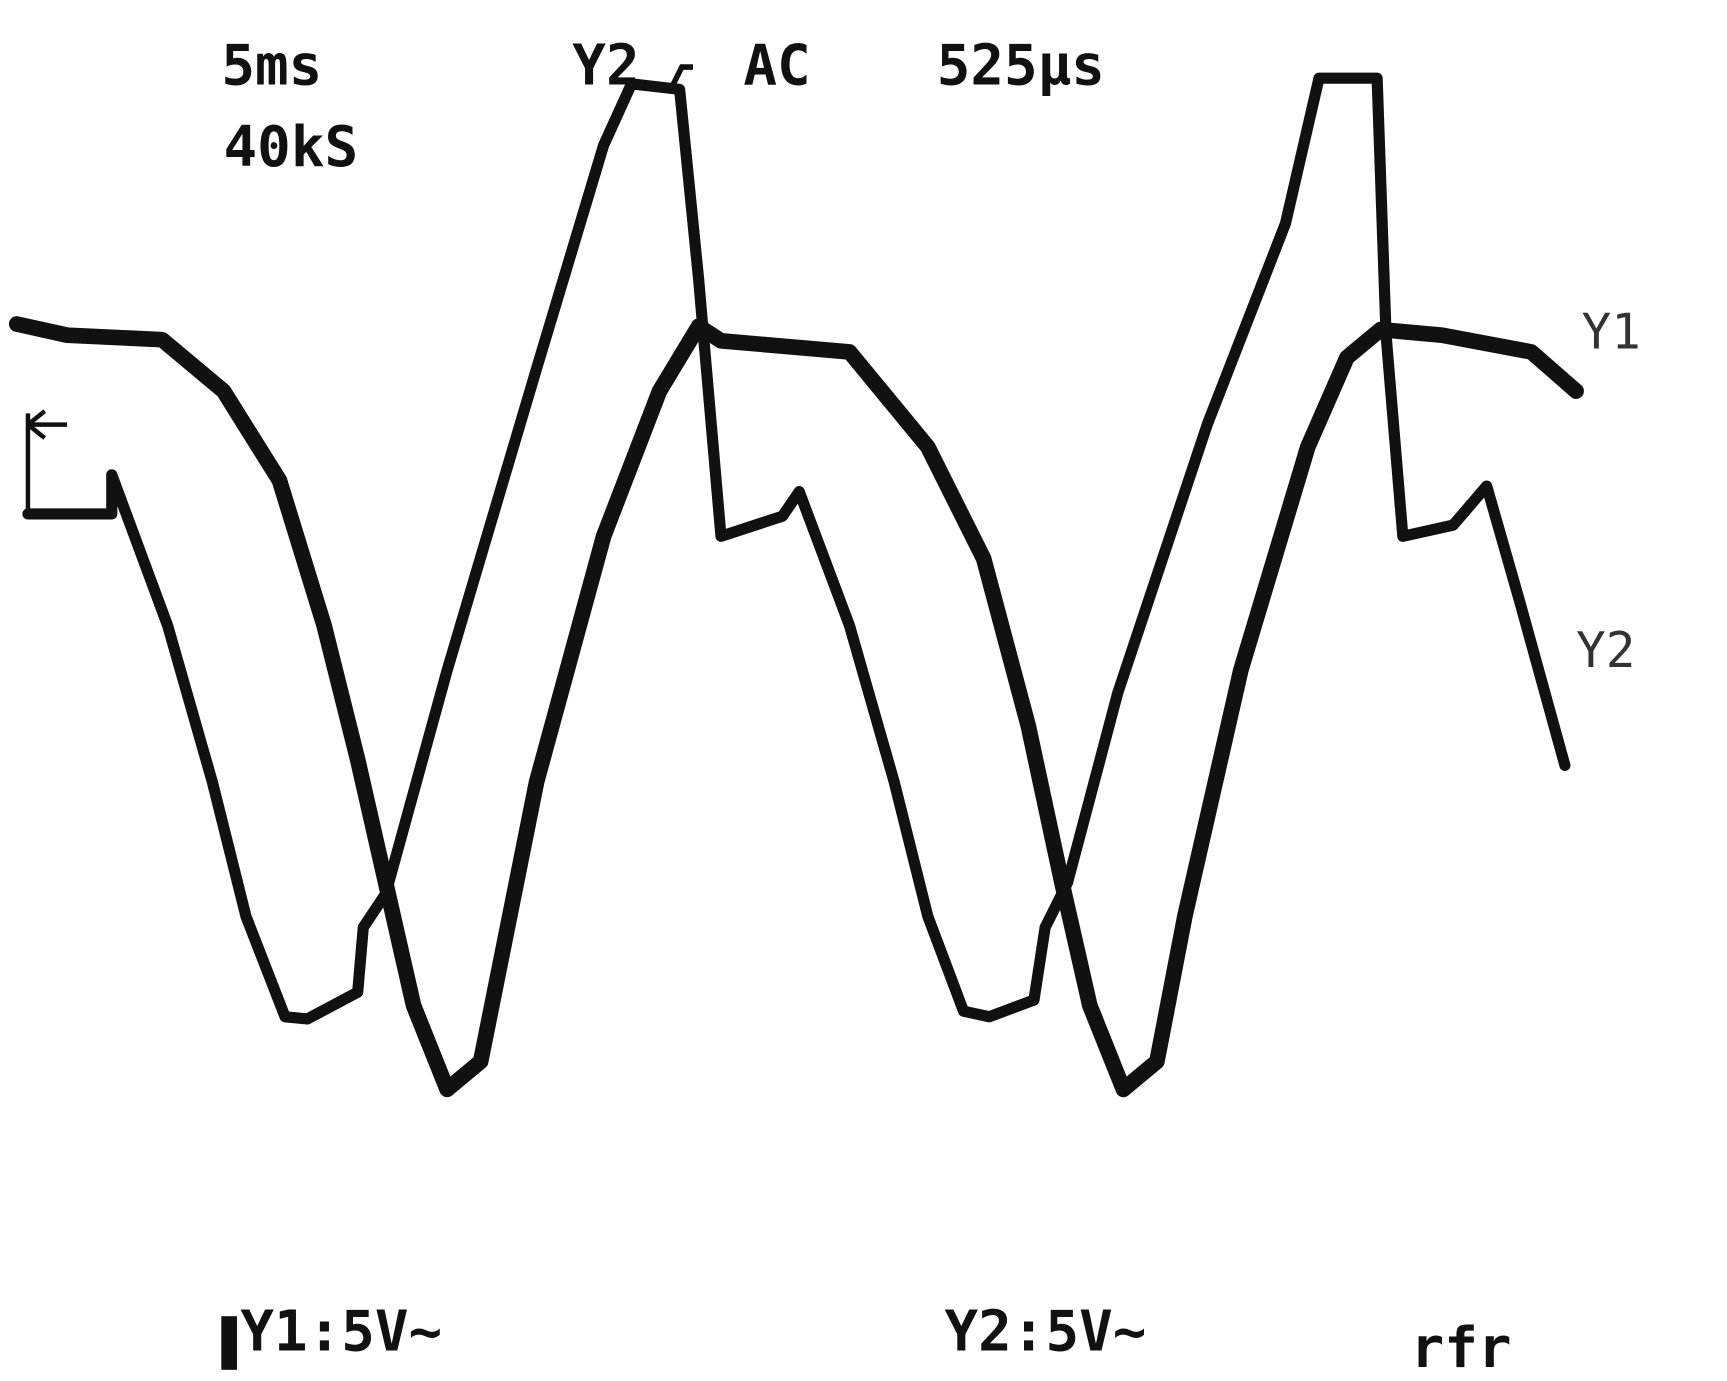 The width and height of the screenshot is (1727, 1381). Describe the element at coordinates (1046, 1331) in the screenshot. I see `y2-scale: Y2:5V~` at that location.